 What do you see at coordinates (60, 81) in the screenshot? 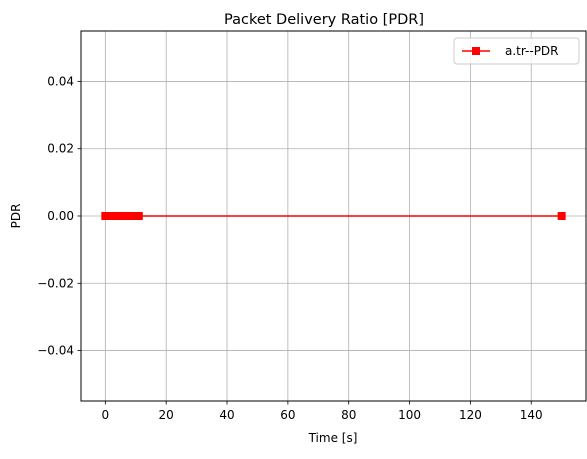
I see `y-tick-label: 0.04` at bounding box center [60, 81].